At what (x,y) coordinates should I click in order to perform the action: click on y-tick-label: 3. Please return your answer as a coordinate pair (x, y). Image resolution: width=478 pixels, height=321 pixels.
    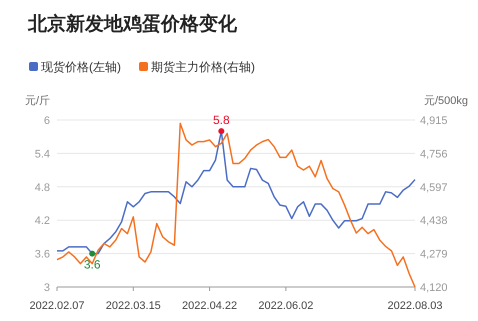
    Looking at the image, I should click on (47, 288).